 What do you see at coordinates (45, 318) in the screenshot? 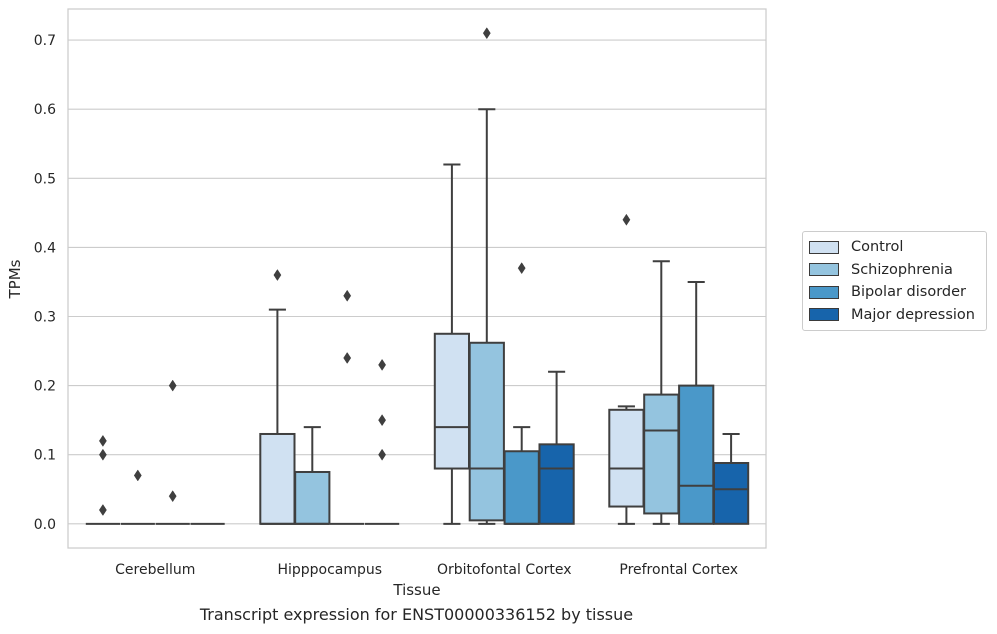
I see `y-tick-label: 0.3` at bounding box center [45, 318].